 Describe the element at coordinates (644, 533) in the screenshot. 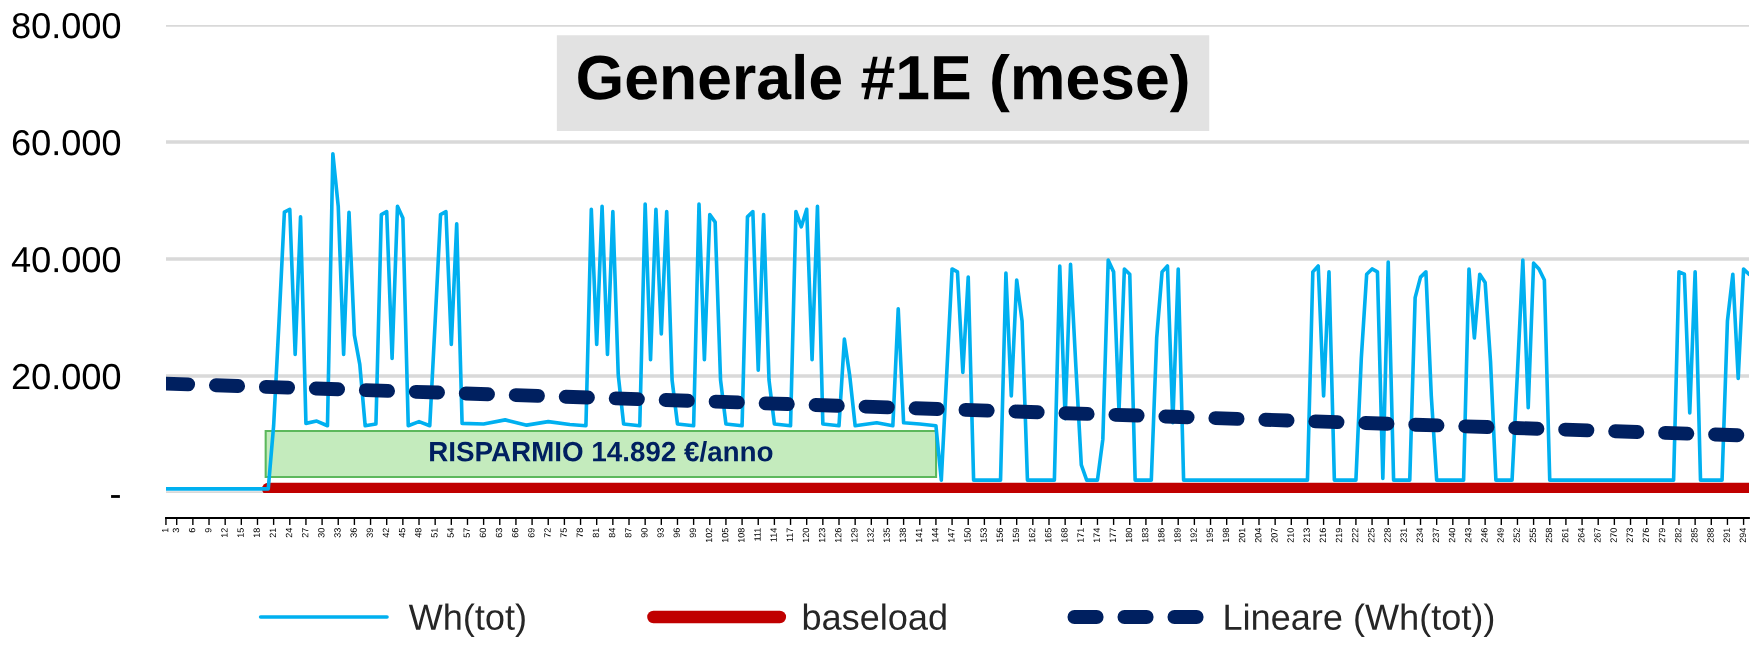

I see `x-tick-label: 90` at that location.